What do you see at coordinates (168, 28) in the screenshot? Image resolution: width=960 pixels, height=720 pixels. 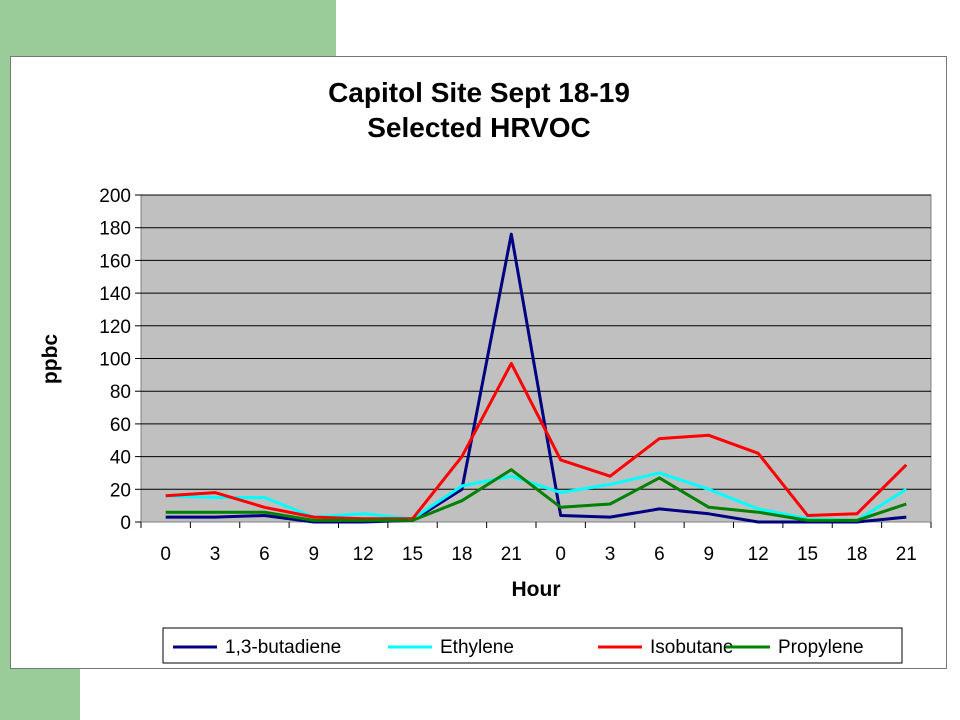 I see `decorative-top-band` at bounding box center [168, 28].